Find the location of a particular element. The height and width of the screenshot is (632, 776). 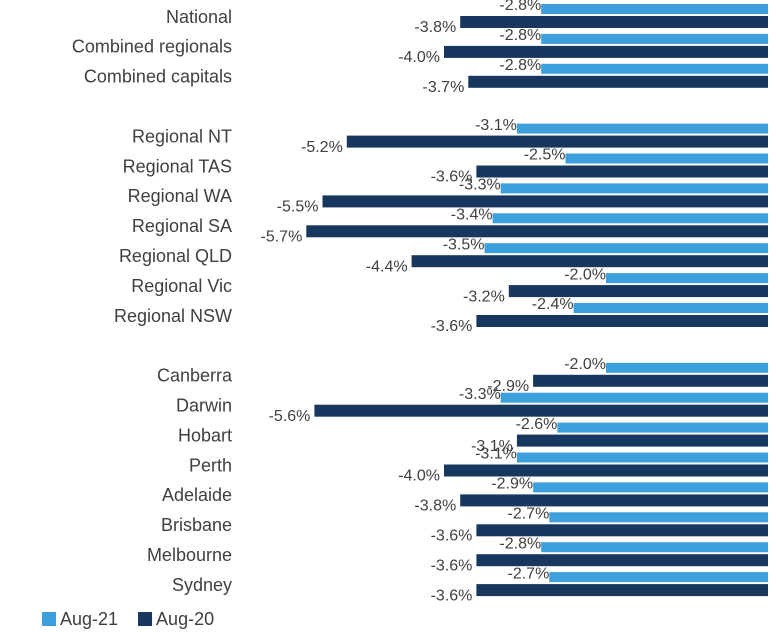

category-label: National is located at coordinates (199, 17).